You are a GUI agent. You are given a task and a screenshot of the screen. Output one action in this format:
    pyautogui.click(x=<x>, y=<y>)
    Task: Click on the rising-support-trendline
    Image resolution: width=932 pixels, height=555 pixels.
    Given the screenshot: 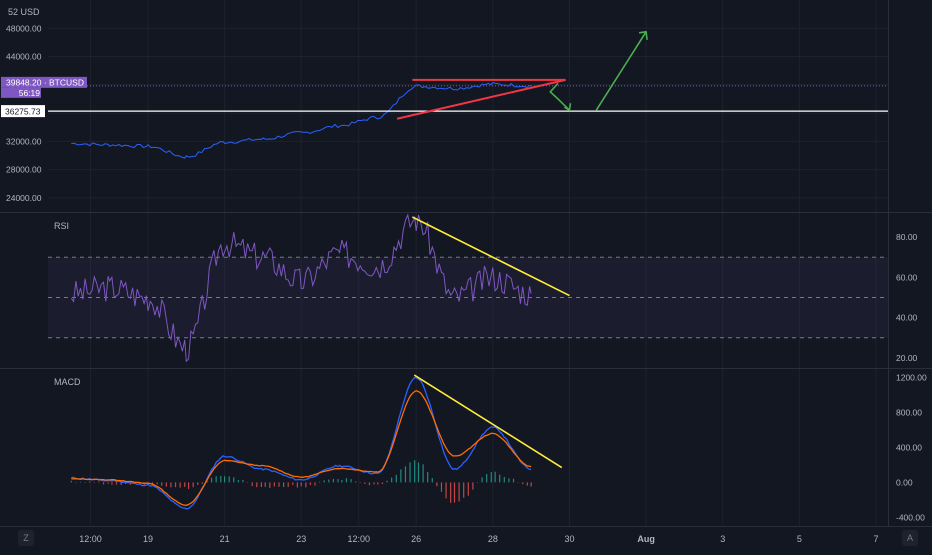 What is the action you would take?
    pyautogui.click(x=481, y=99)
    